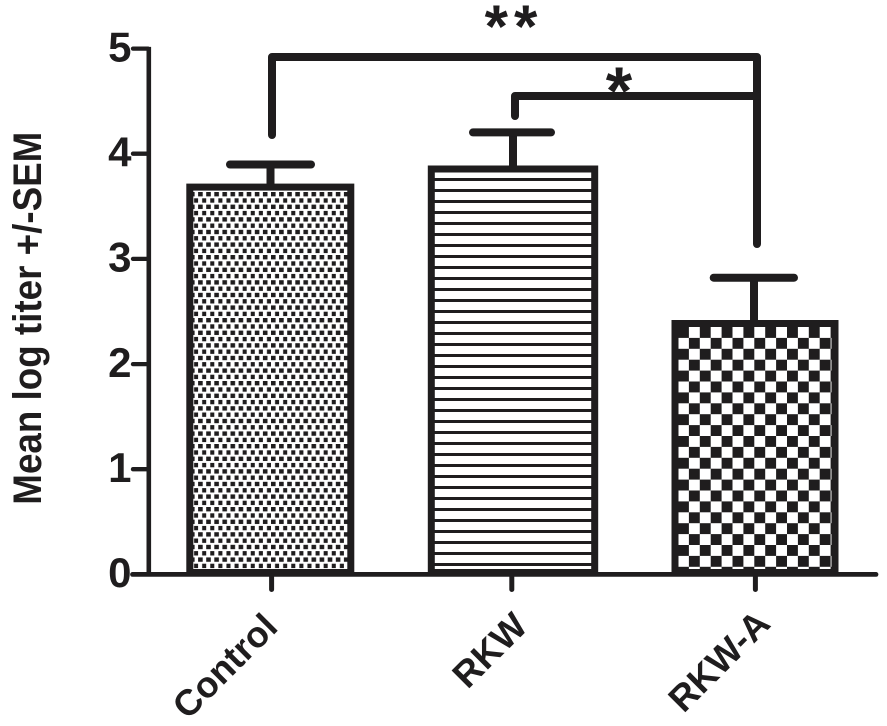 The width and height of the screenshot is (887, 726). What do you see at coordinates (119, 47) in the screenshot?
I see `svg-text: 5` at bounding box center [119, 47].